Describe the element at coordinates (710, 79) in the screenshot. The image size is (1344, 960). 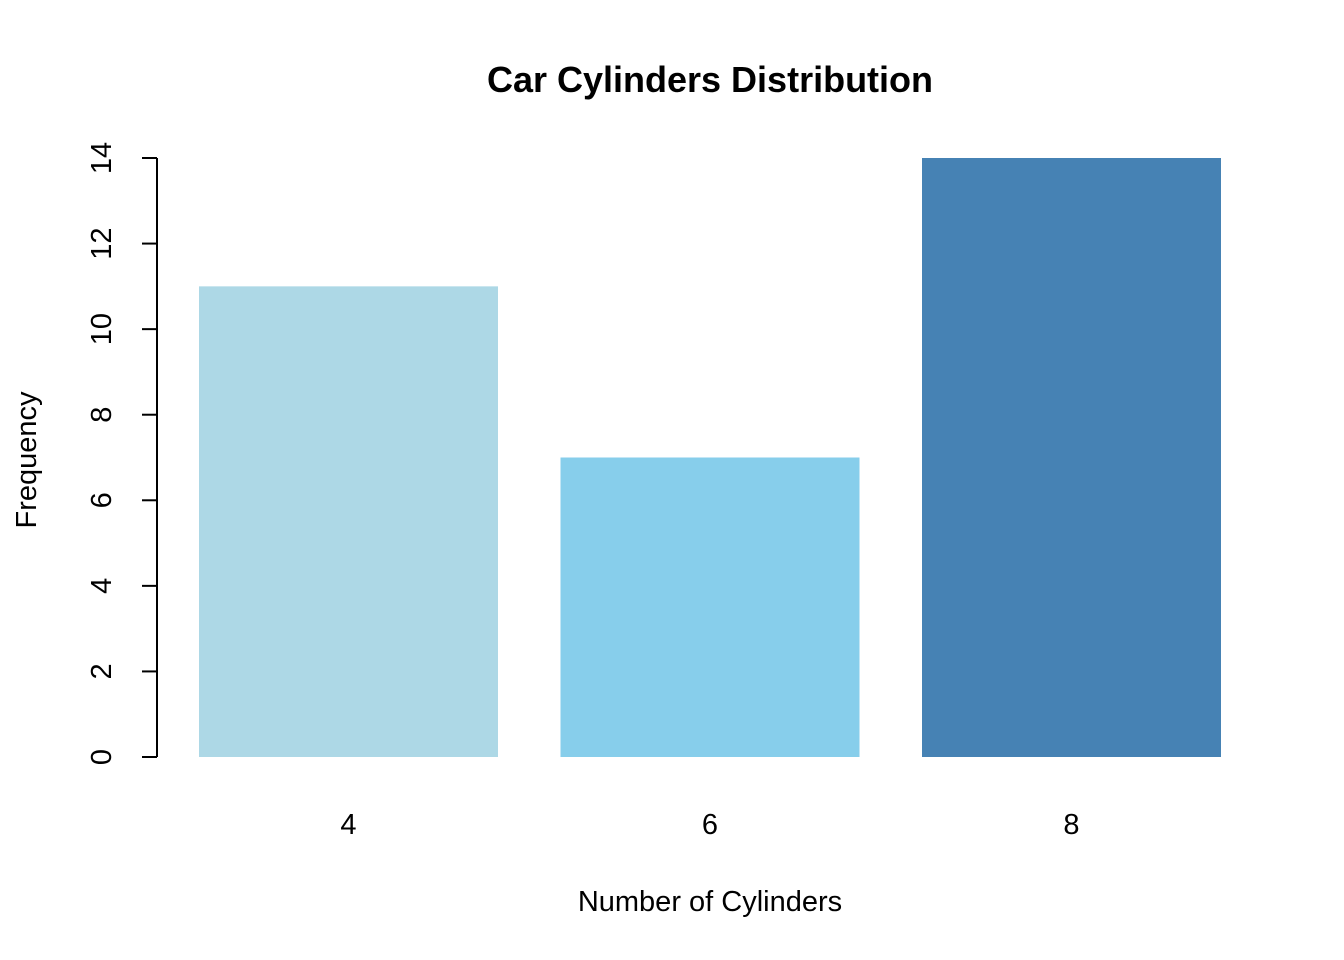
I see `chart-title: Car Cylinders Distribution` at that location.